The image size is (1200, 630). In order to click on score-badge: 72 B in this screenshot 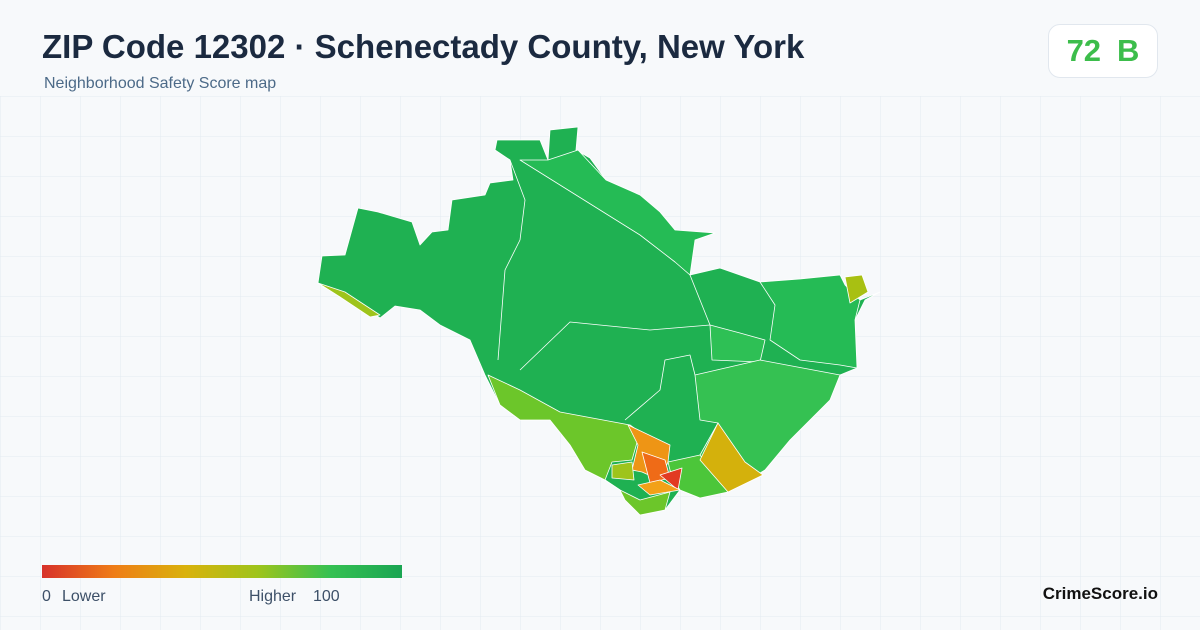, I will do `click(1103, 51)`.